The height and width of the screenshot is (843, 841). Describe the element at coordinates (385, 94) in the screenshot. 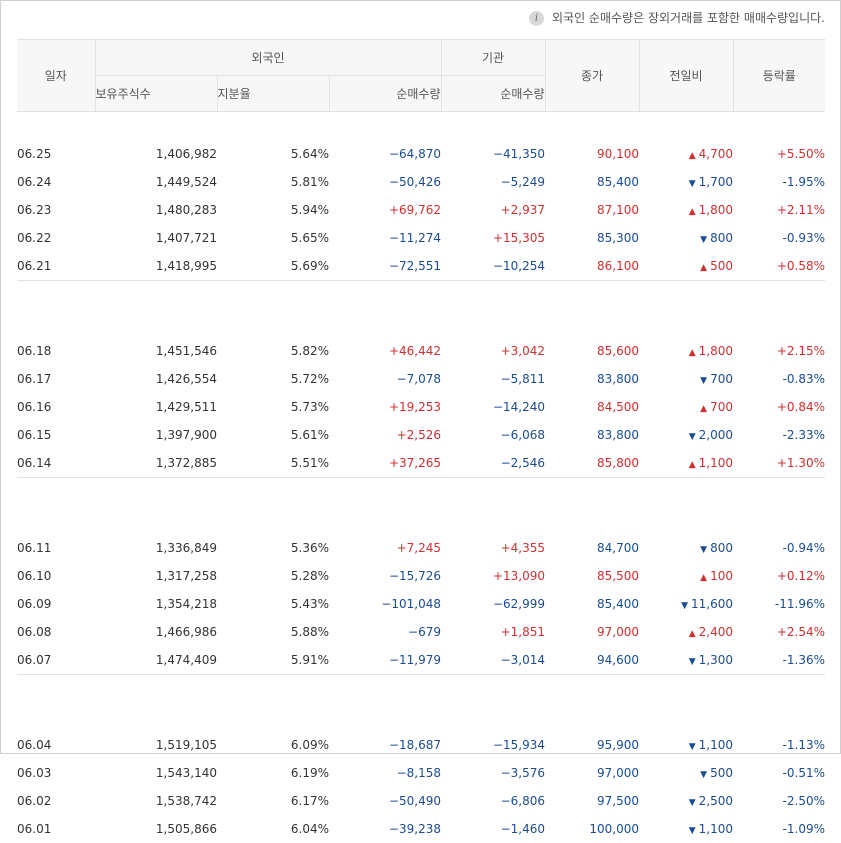

I see `header-foreign-net: 순매수량` at that location.